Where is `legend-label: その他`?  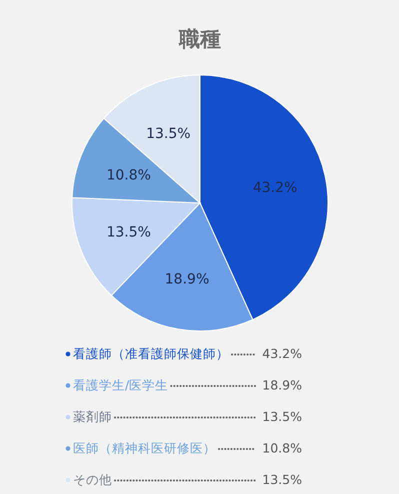
legend-label: その他 is located at coordinates (92, 479).